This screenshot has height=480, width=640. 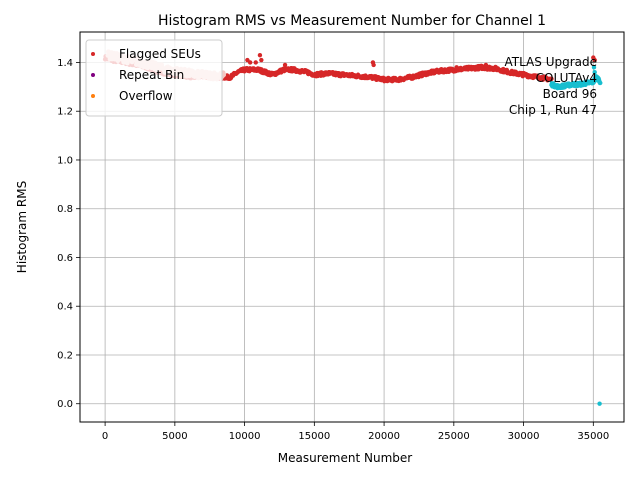 I want to click on x-axis-ticks: 0 5000 10000 15000 20000 25000 30000 35000, so click(x=355, y=432).